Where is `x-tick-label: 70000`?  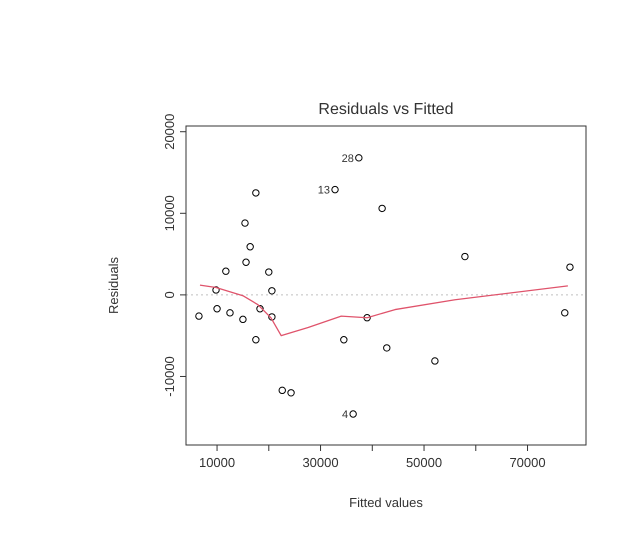 x-tick-label: 70000 is located at coordinates (527, 462).